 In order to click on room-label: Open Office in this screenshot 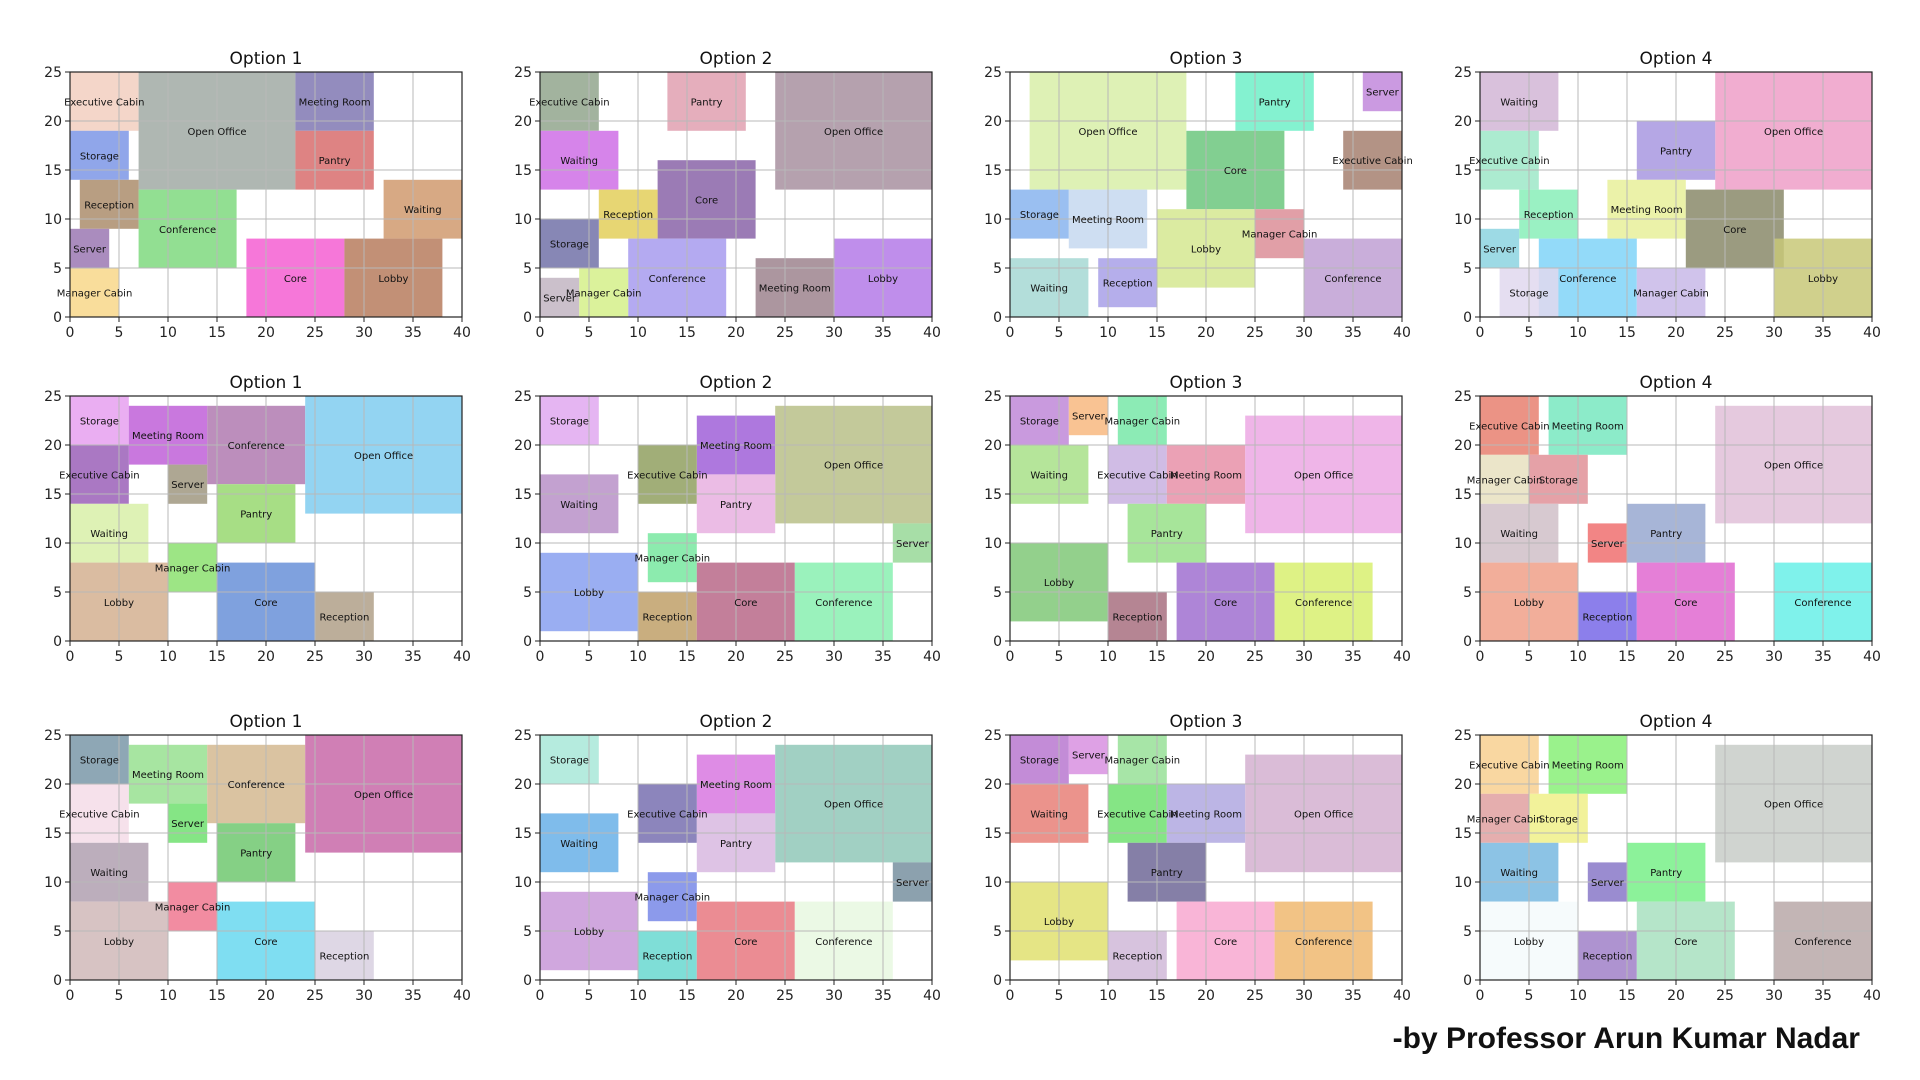, I will do `click(1793, 132)`.